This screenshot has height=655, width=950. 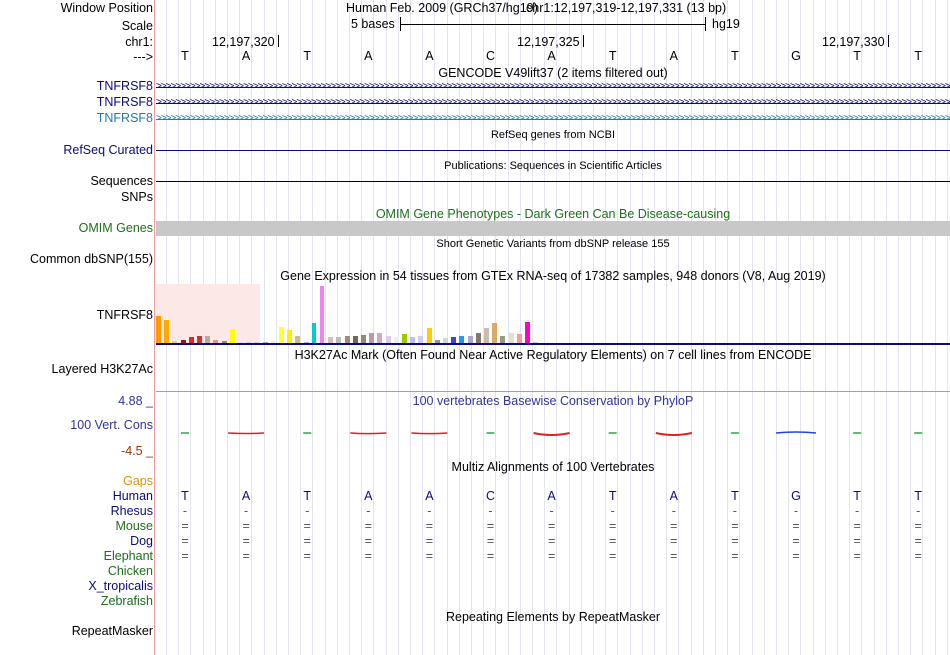 I want to click on publications-label: Sequences, so click(x=121, y=181).